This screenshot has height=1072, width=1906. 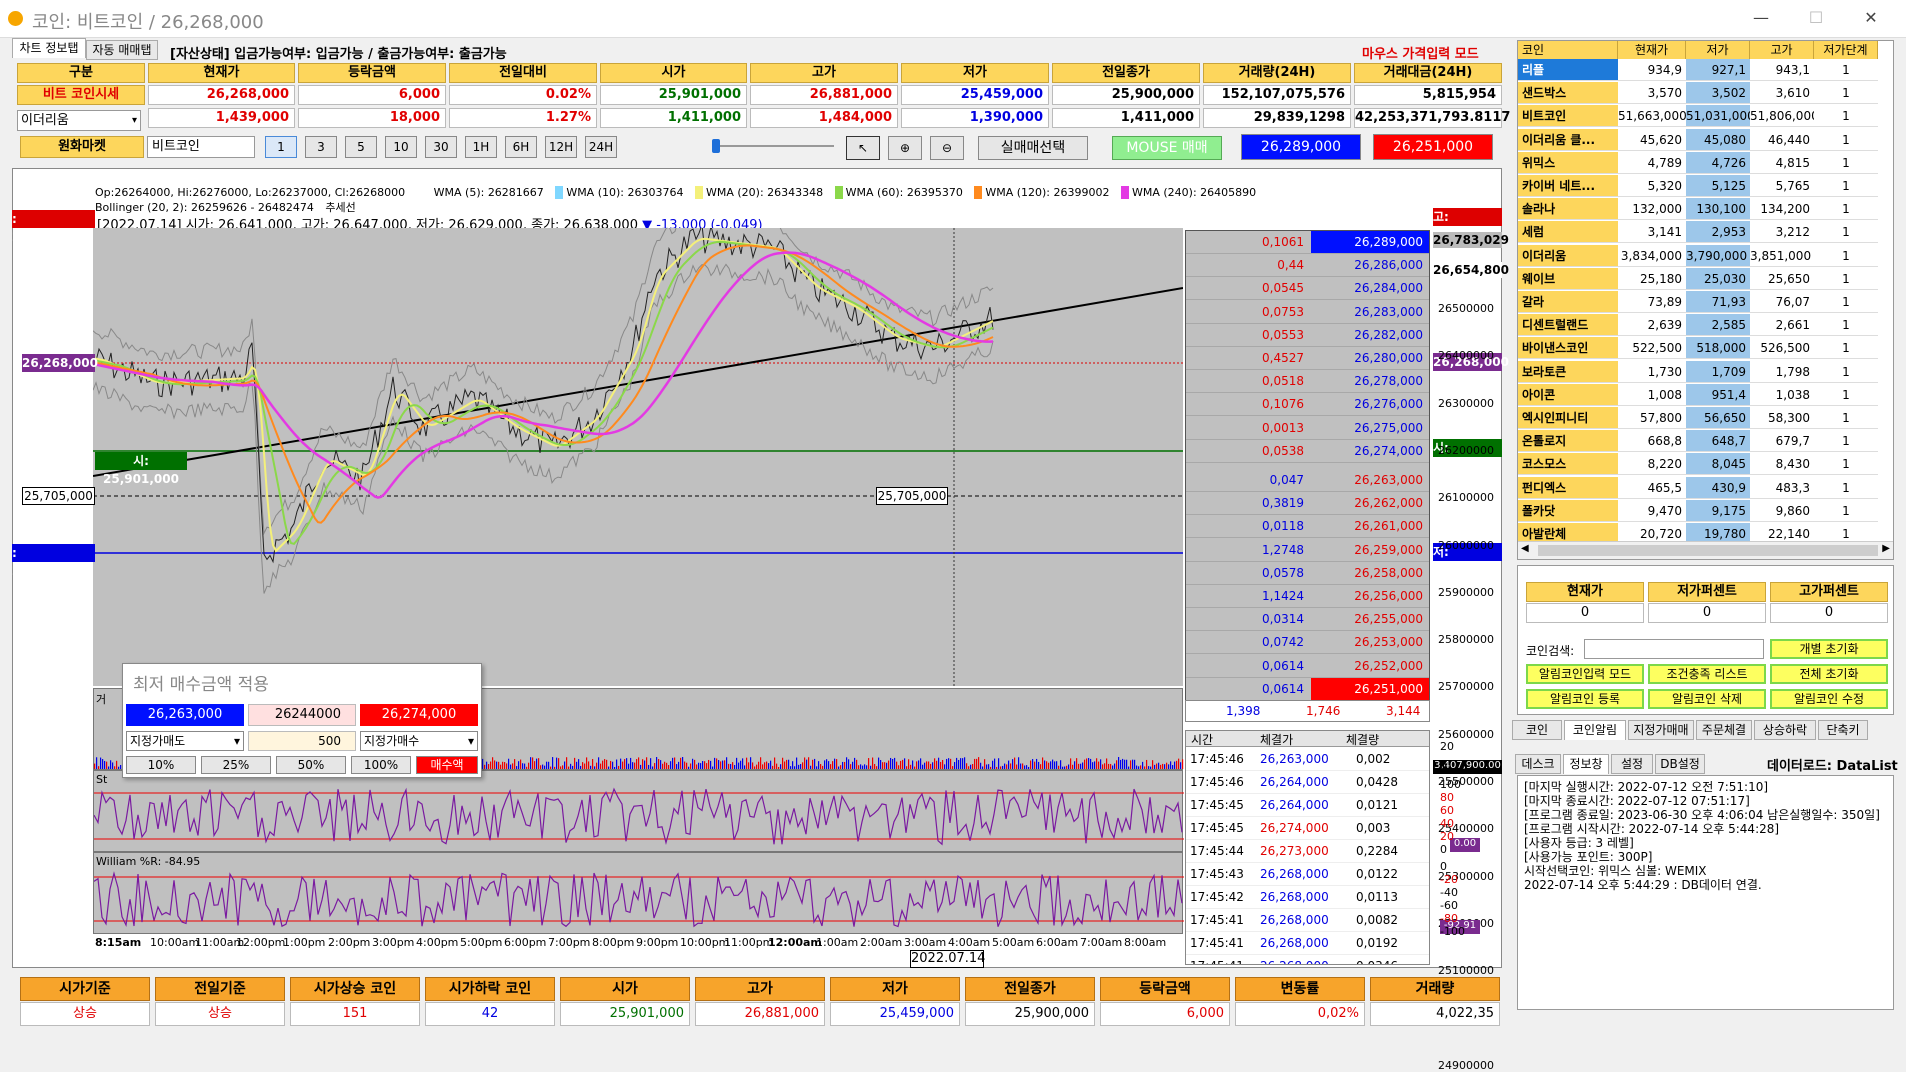 I want to click on coin-list-row: 디센트럴랜드 2,639 2,585 2,661 1, so click(x=1698, y=325).